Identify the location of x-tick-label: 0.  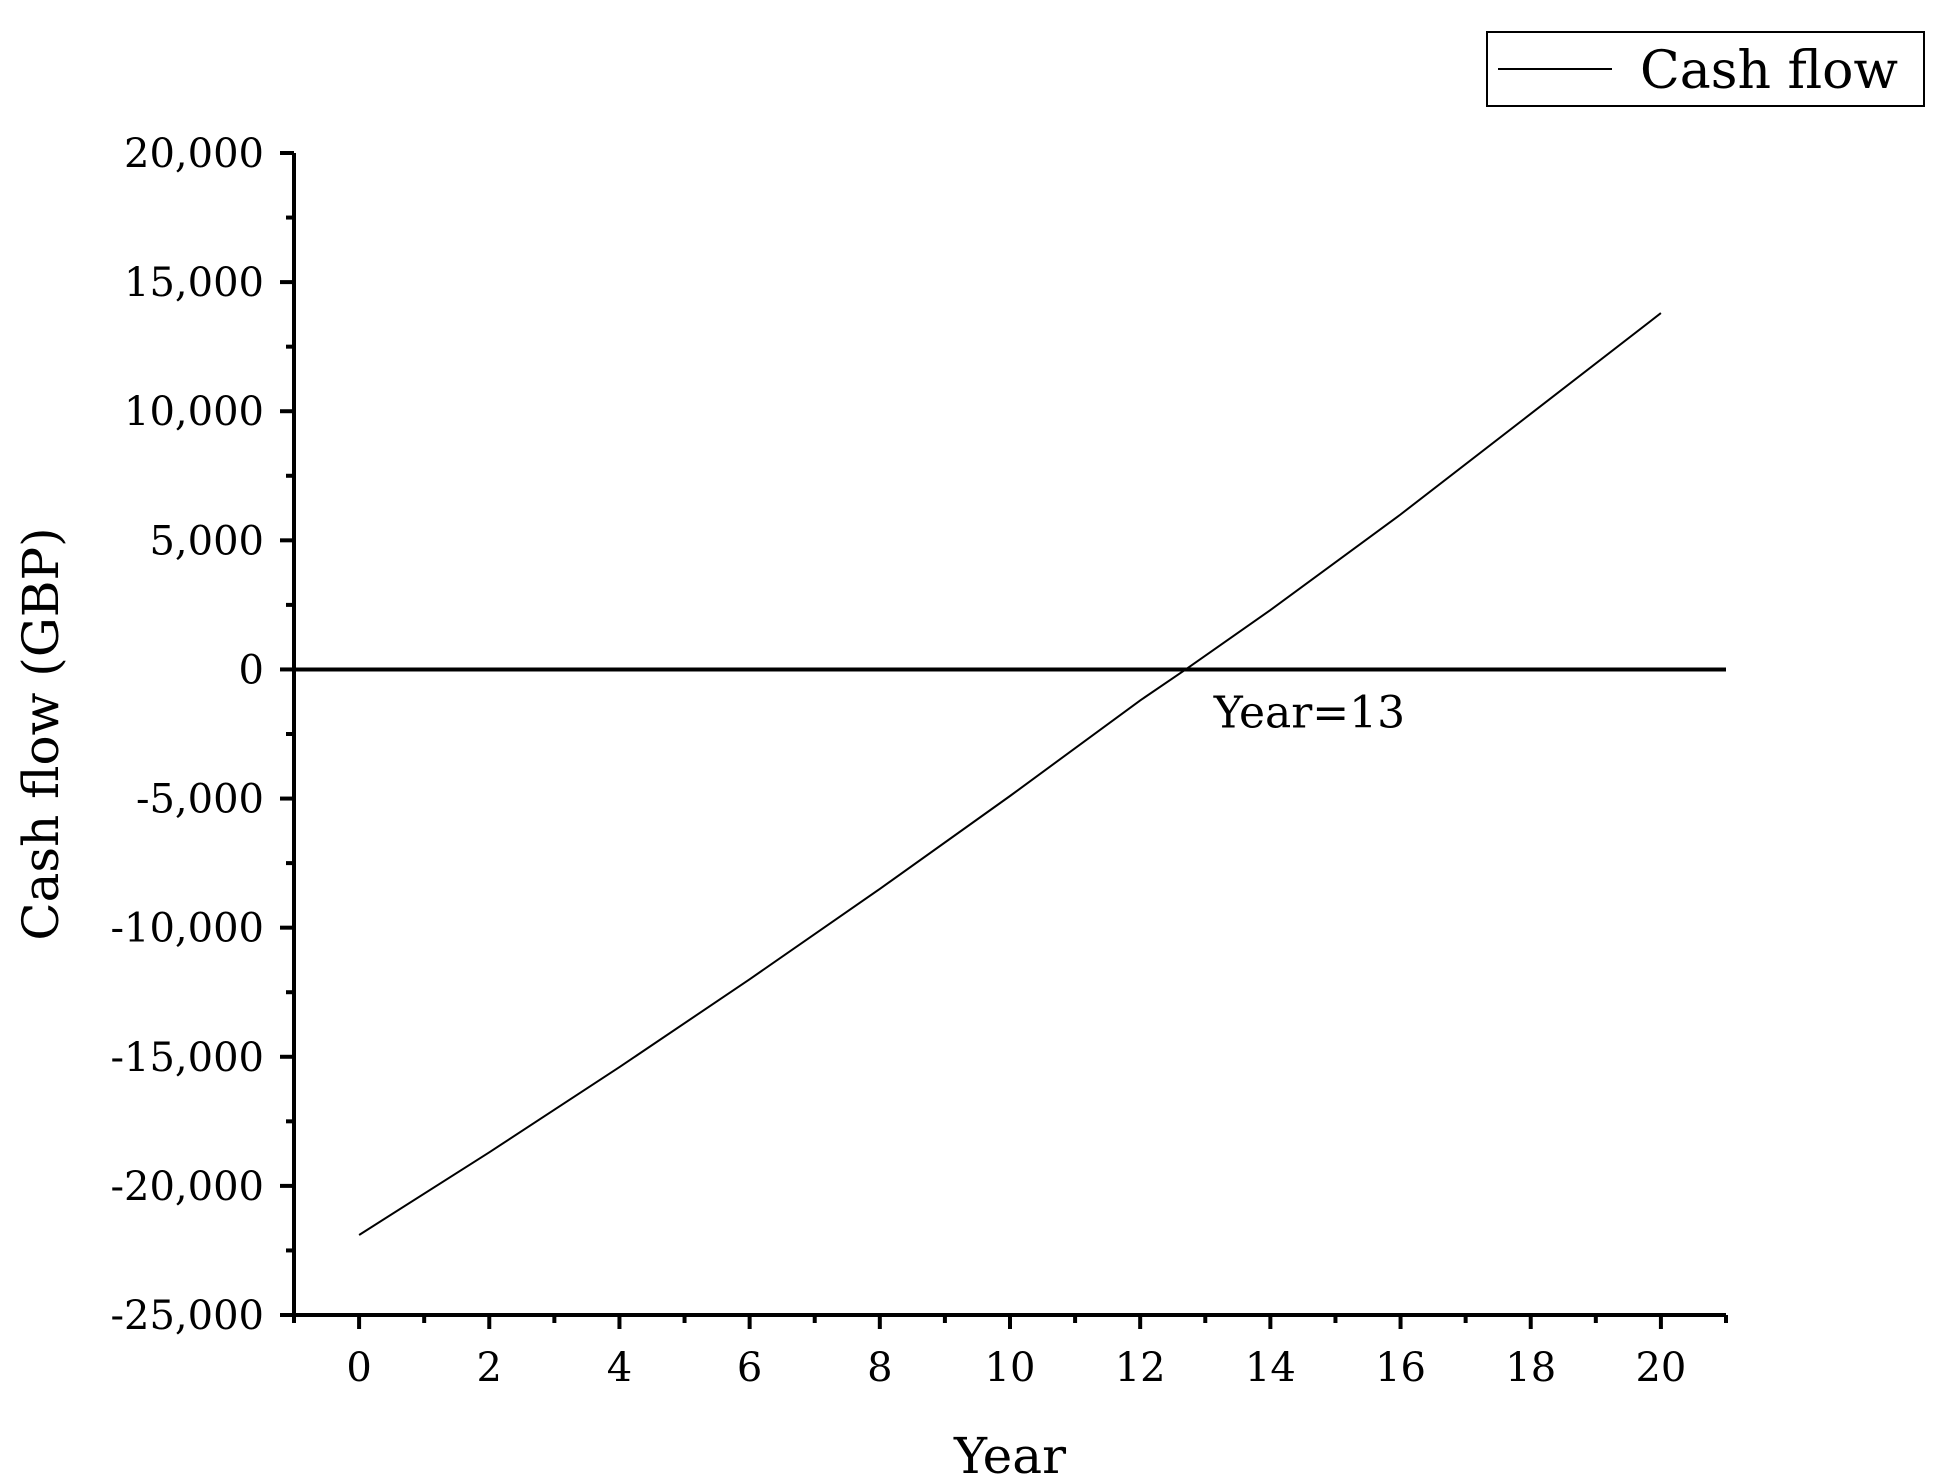
(358, 1368).